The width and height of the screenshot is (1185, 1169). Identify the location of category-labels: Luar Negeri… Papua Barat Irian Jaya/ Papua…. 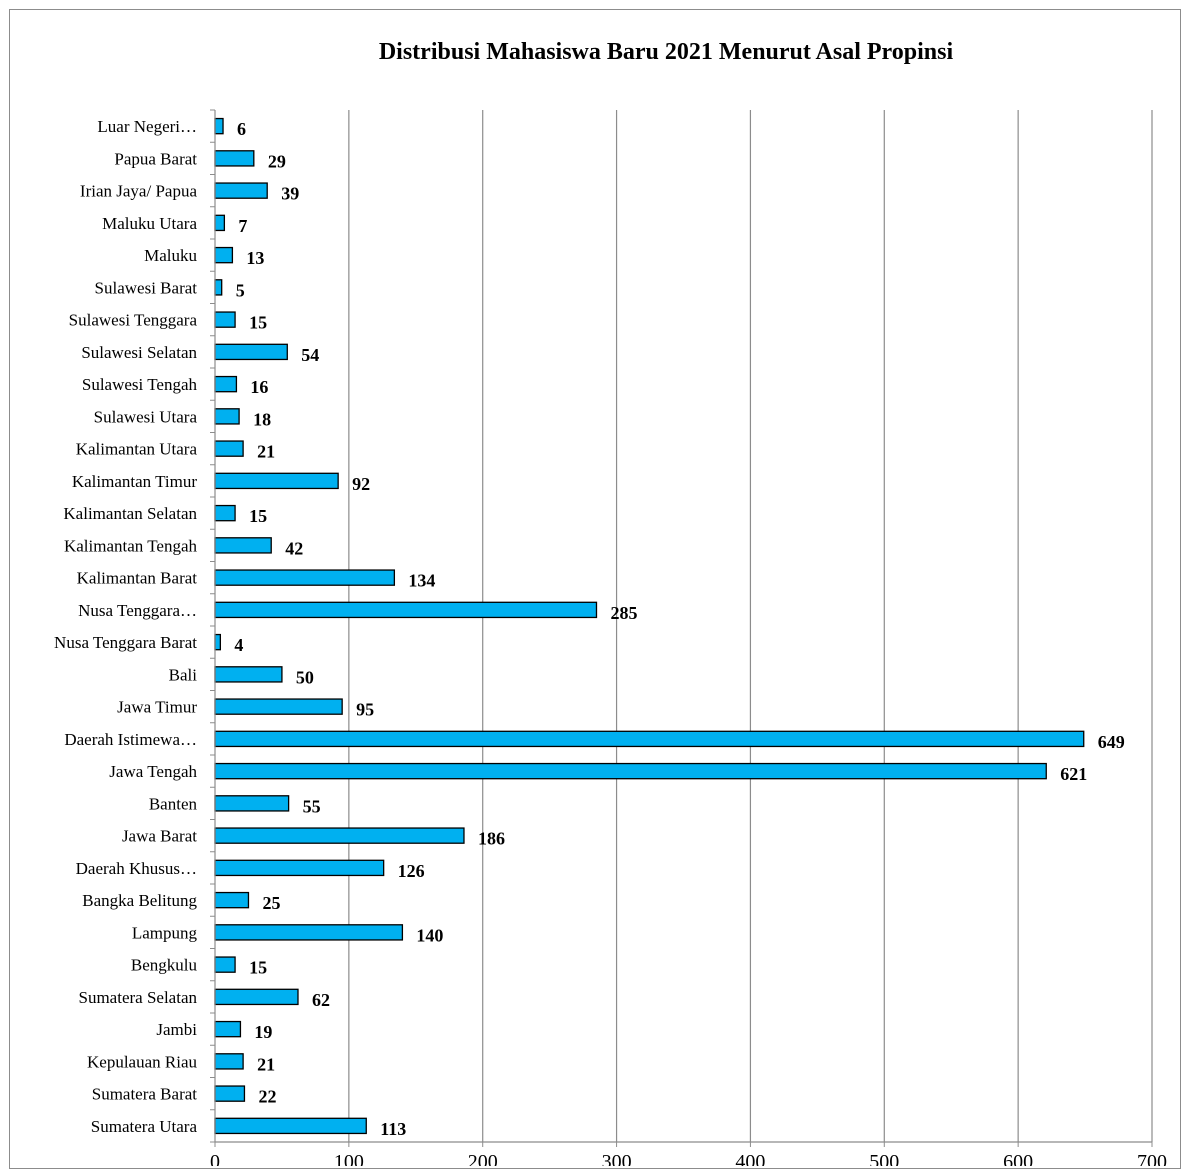
(125, 626).